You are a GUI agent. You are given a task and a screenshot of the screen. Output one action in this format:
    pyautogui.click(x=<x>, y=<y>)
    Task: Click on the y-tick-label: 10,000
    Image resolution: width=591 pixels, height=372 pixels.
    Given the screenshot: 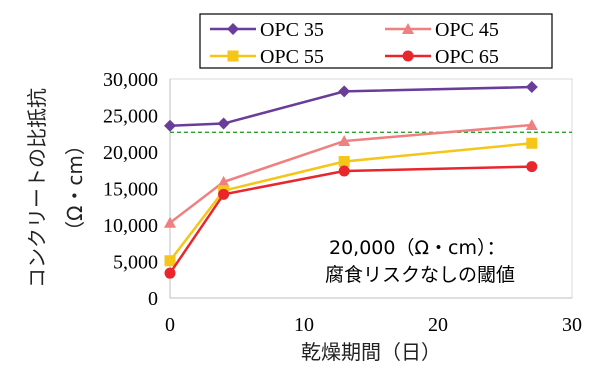 What is the action you would take?
    pyautogui.click(x=130, y=226)
    